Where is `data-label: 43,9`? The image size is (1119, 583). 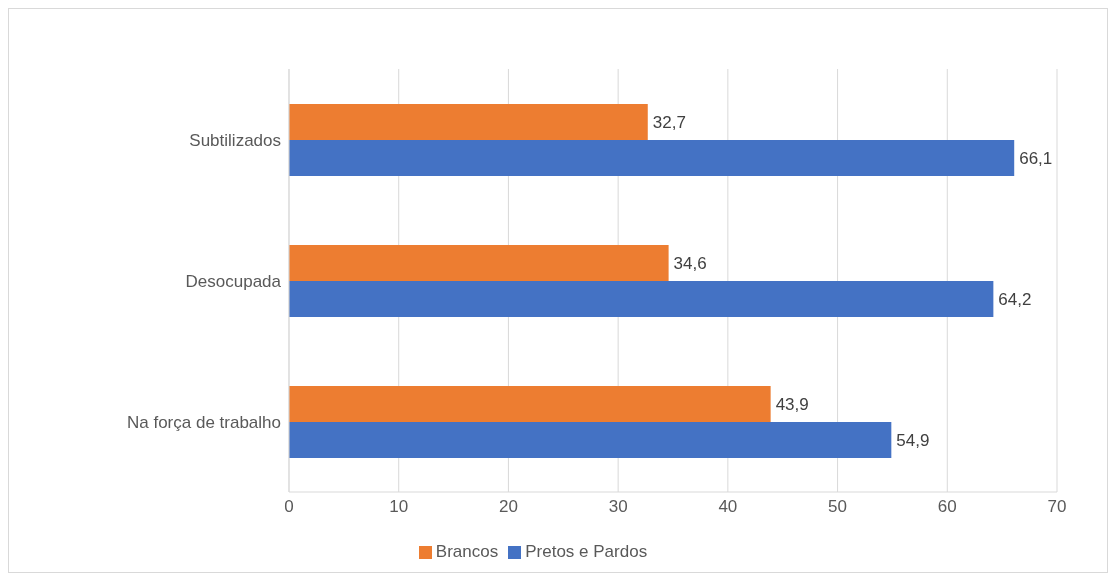
data-label: 43,9 is located at coordinates (792, 405).